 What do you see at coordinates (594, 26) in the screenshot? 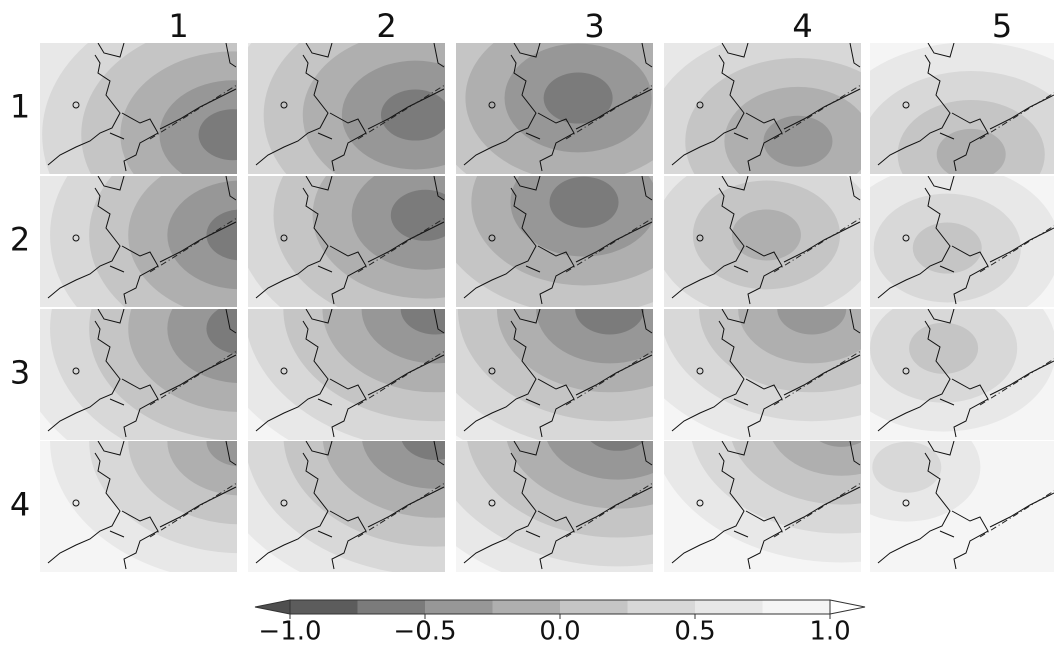
I see `column-label: 3` at bounding box center [594, 26].